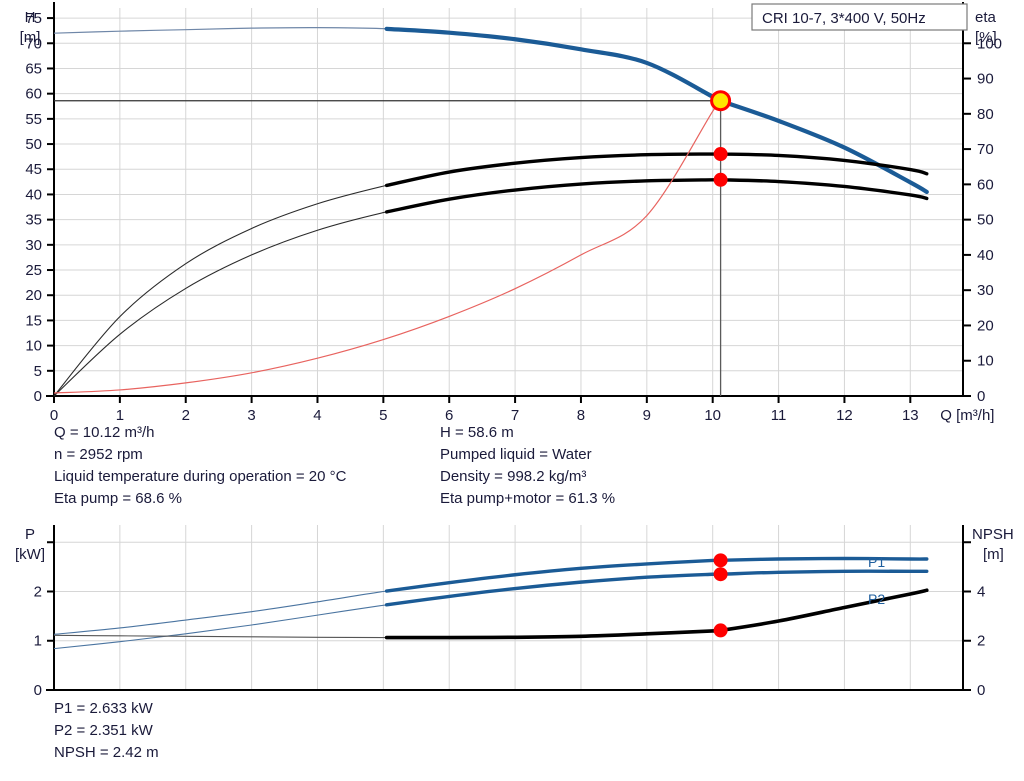 This screenshot has width=1024, height=781. What do you see at coordinates (317, 415) in the screenshot?
I see `x-tick-label: 4` at bounding box center [317, 415].